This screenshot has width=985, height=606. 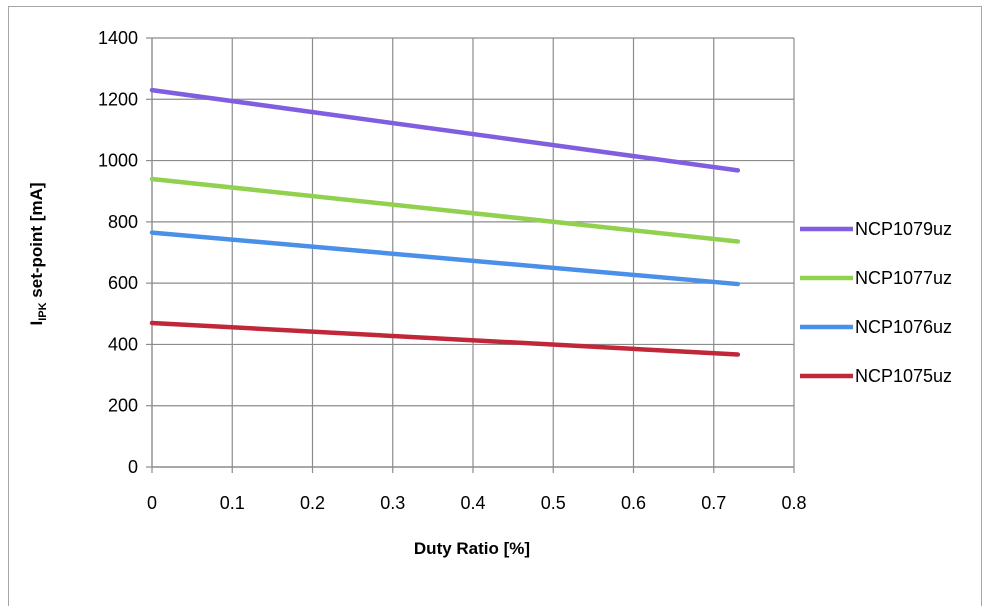 I want to click on y-tick-label: 1200, so click(x=118, y=99).